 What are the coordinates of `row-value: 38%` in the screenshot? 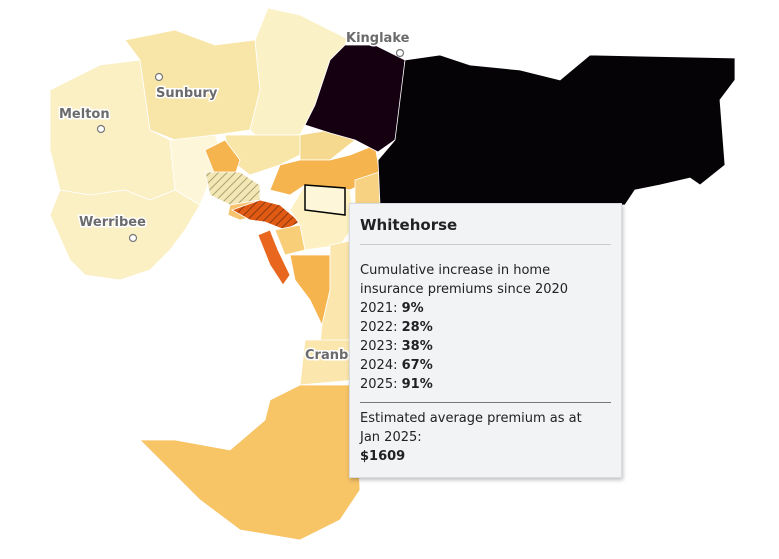 It's located at (417, 346).